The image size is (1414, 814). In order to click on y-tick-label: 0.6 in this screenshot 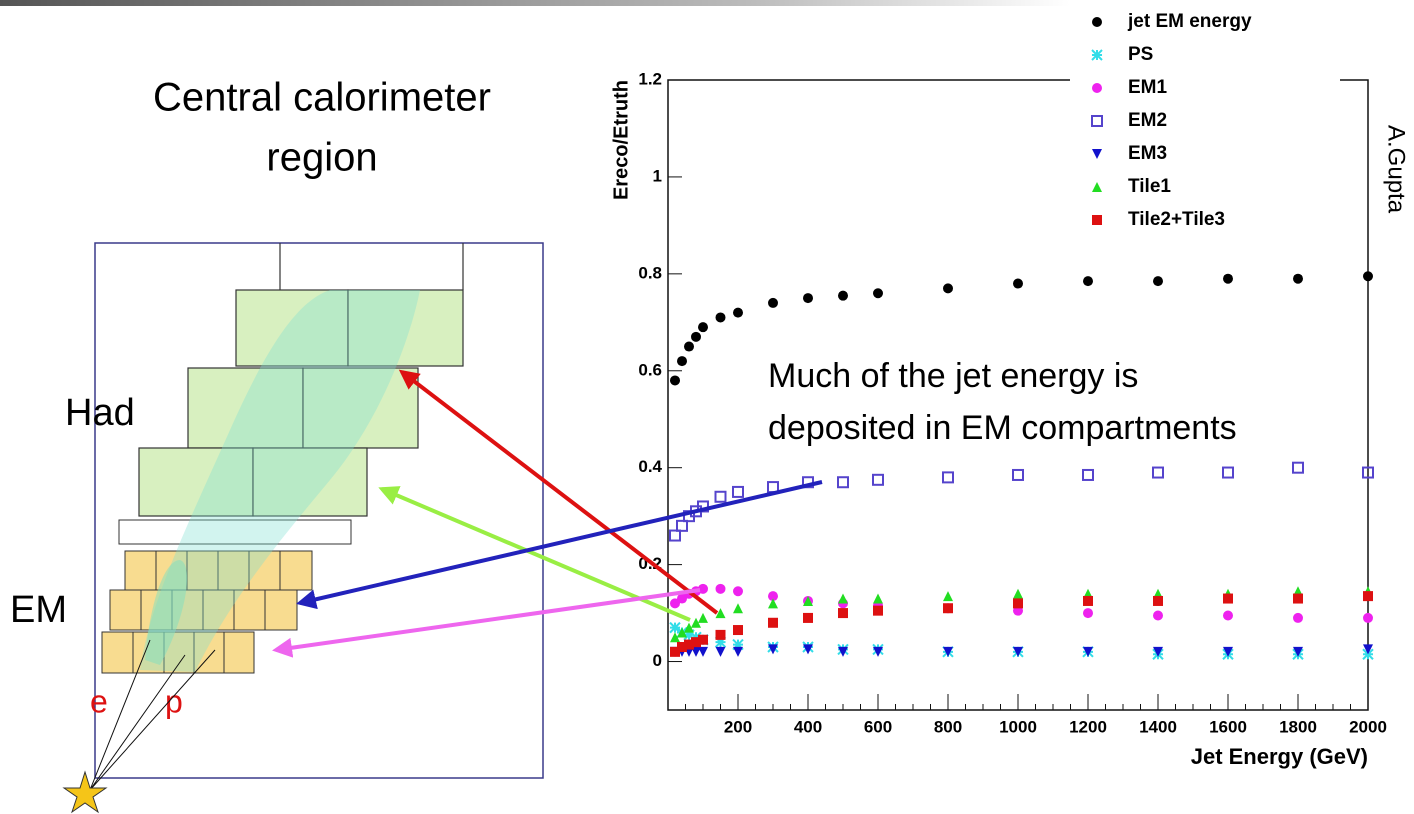, I will do `click(650, 369)`.